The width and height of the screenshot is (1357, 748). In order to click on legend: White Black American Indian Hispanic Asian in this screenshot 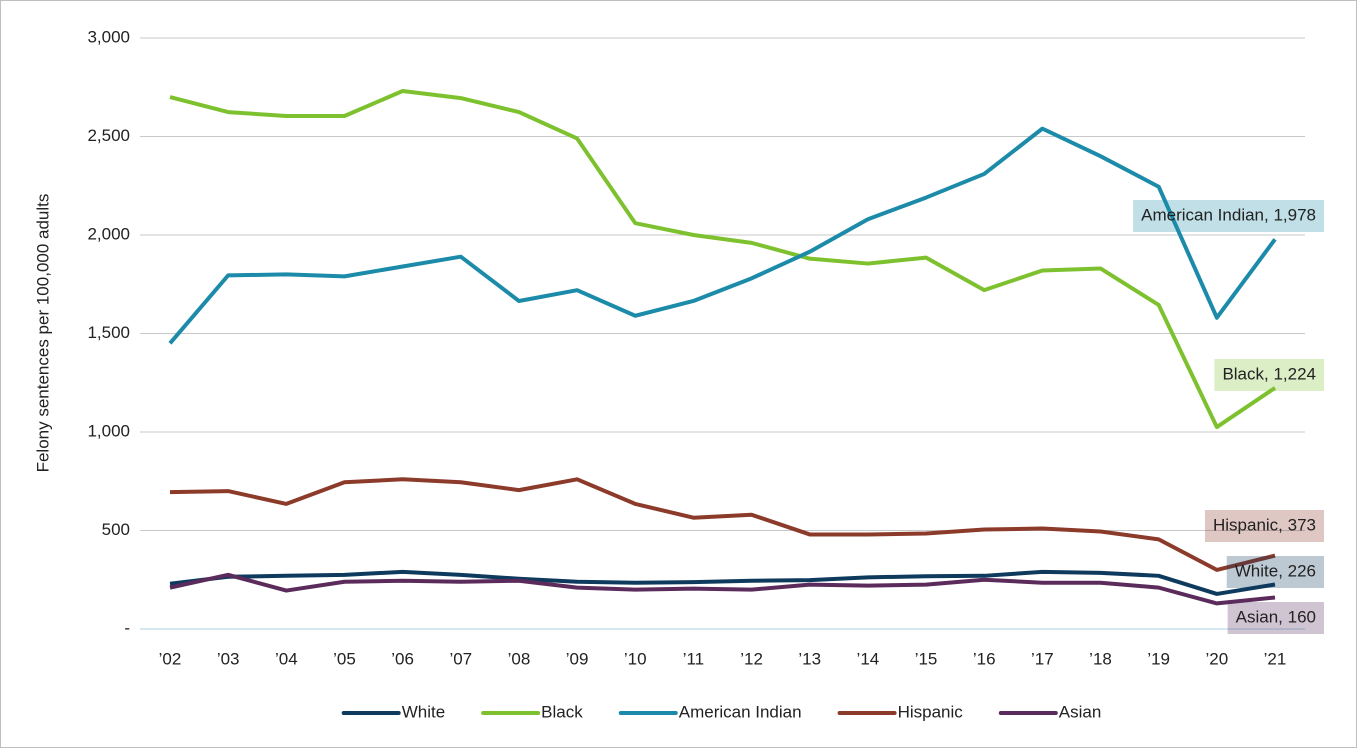, I will do `click(721, 711)`.